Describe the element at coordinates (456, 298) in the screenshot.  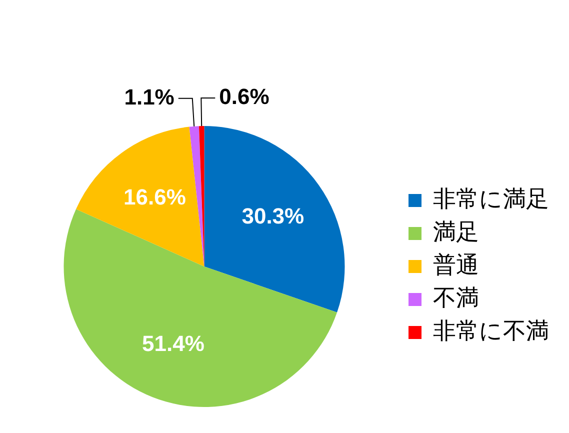
I see `legend-label: 不満` at that location.